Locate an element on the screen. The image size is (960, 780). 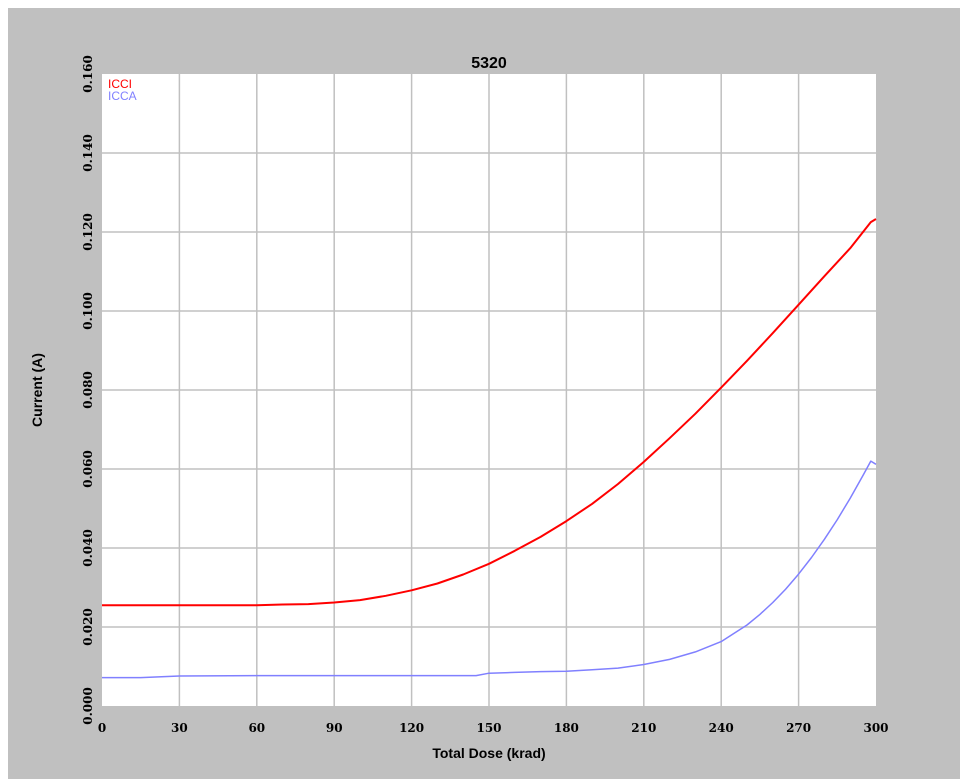
x-tick-label: 150 is located at coordinates (488, 728).